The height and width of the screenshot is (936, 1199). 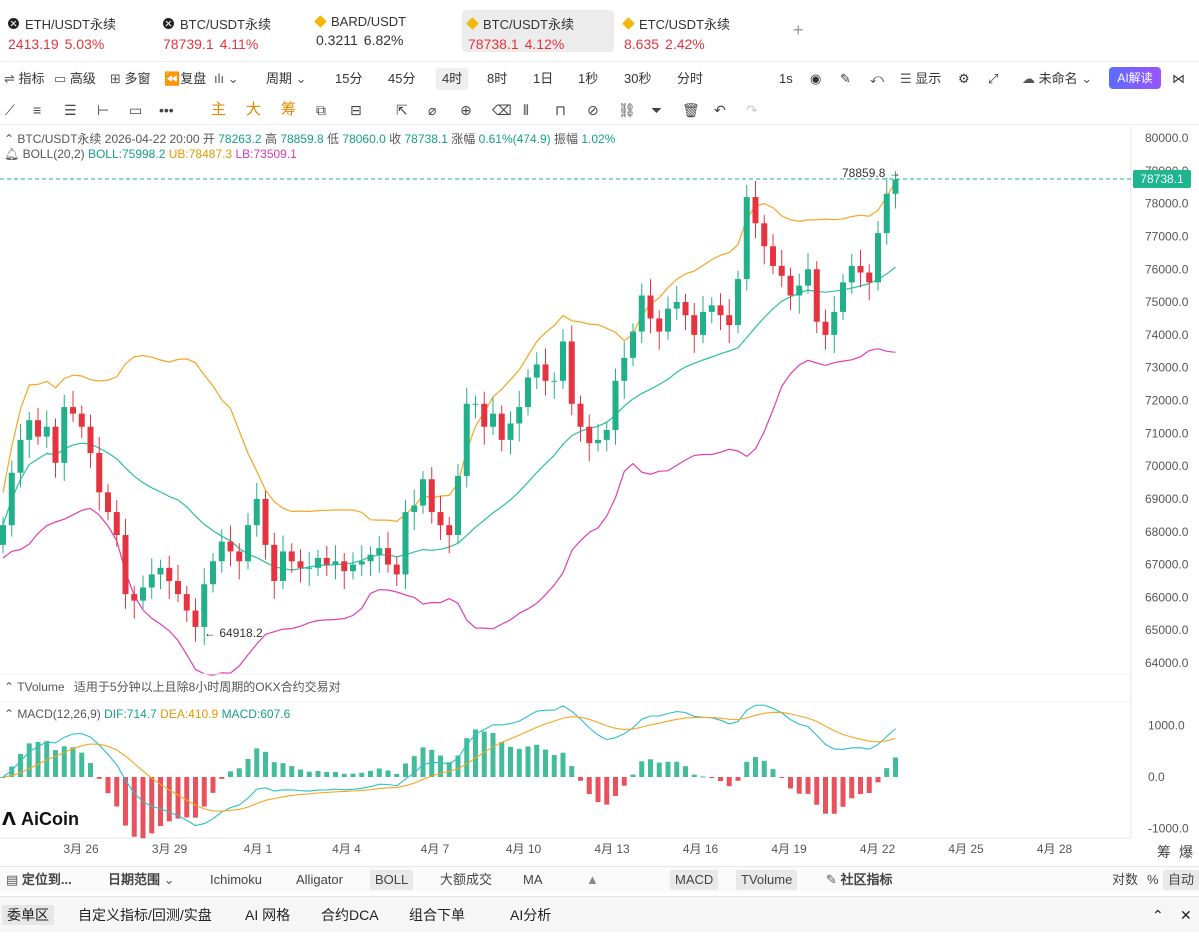 I want to click on redo-icon: ↷, so click(x=752, y=110).